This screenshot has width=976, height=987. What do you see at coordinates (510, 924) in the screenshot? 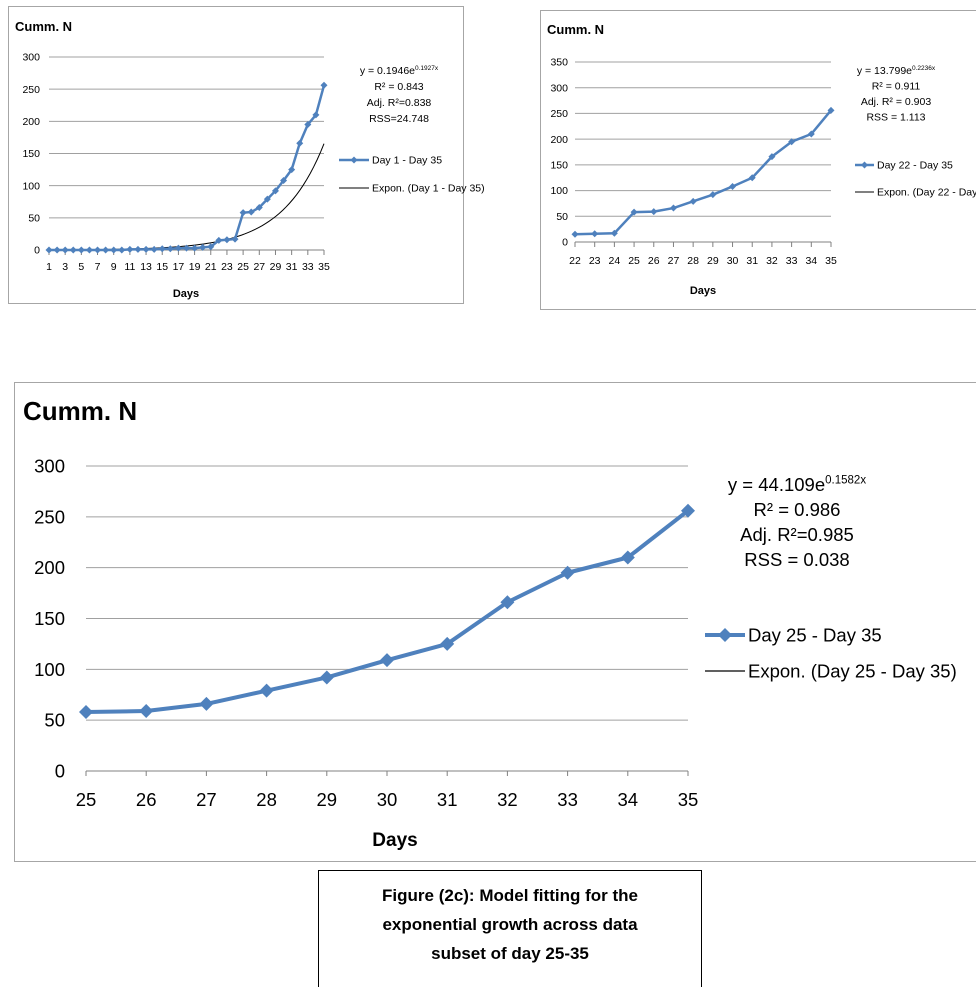
I see `caption-line: exponential growth across data` at bounding box center [510, 924].